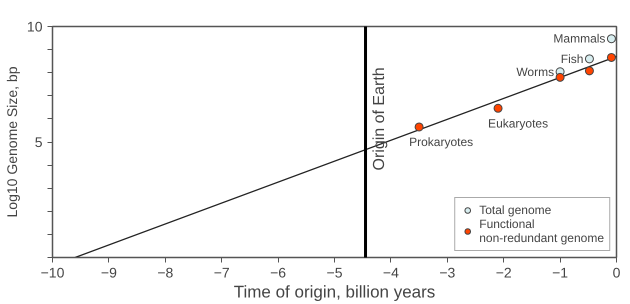 Image resolution: width=630 pixels, height=304 pixels. What do you see at coordinates (379, 118) in the screenshot?
I see `ref-line-label: Origin of Earth` at bounding box center [379, 118].